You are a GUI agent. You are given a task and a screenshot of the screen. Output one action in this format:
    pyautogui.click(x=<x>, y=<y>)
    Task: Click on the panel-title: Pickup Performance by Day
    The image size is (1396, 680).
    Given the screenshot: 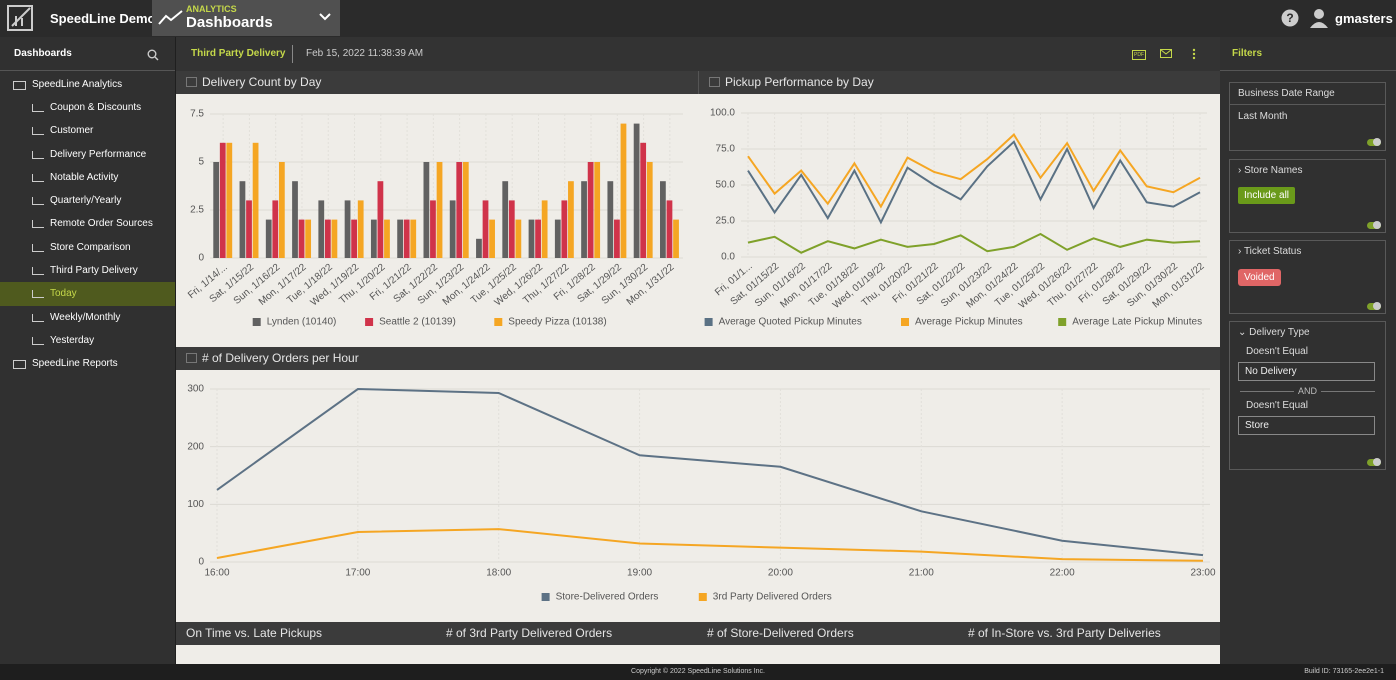 What is the action you would take?
    pyautogui.click(x=959, y=82)
    